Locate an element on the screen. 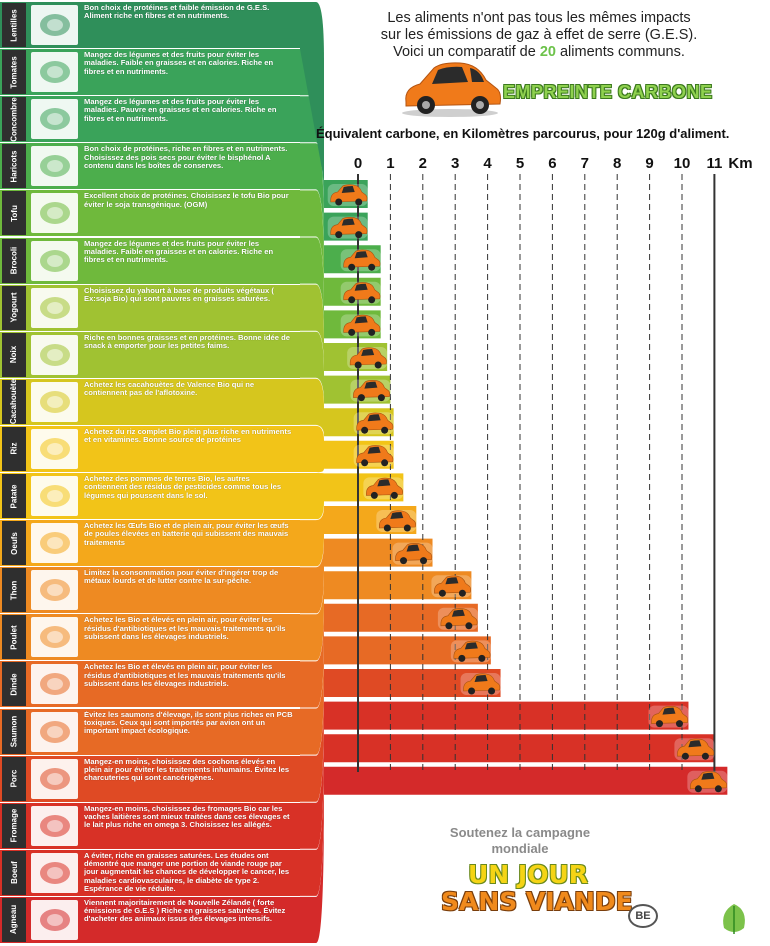 The height and width of the screenshot is (946, 770). logo-car-icon is located at coordinates (451, 89).